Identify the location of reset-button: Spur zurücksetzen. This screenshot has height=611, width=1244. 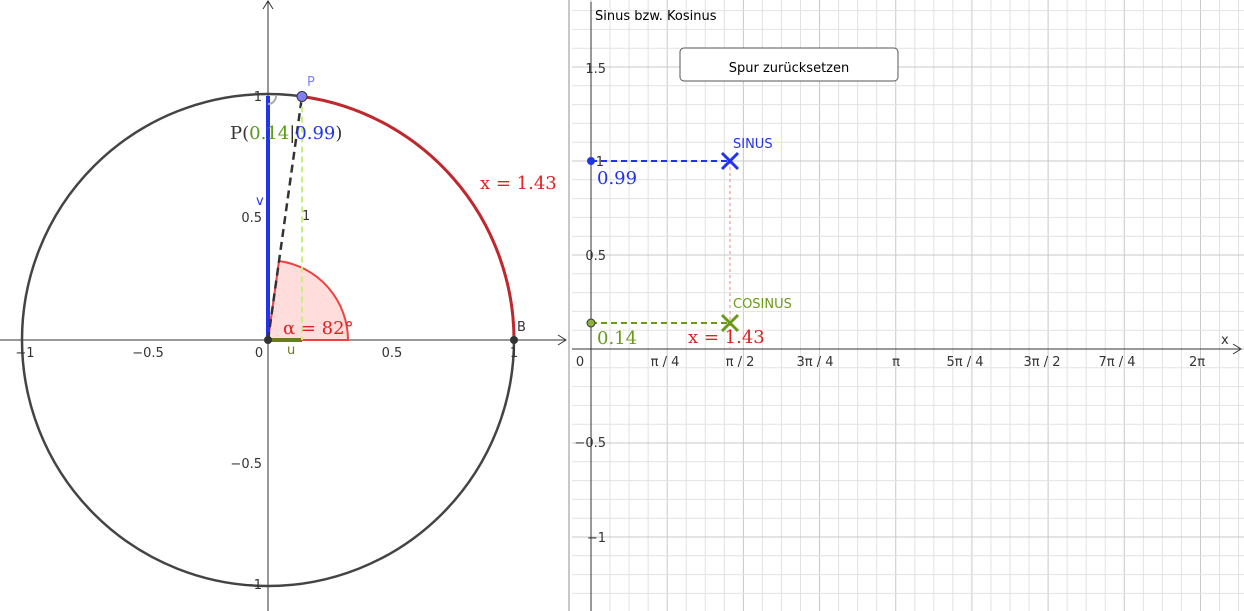
(789, 64).